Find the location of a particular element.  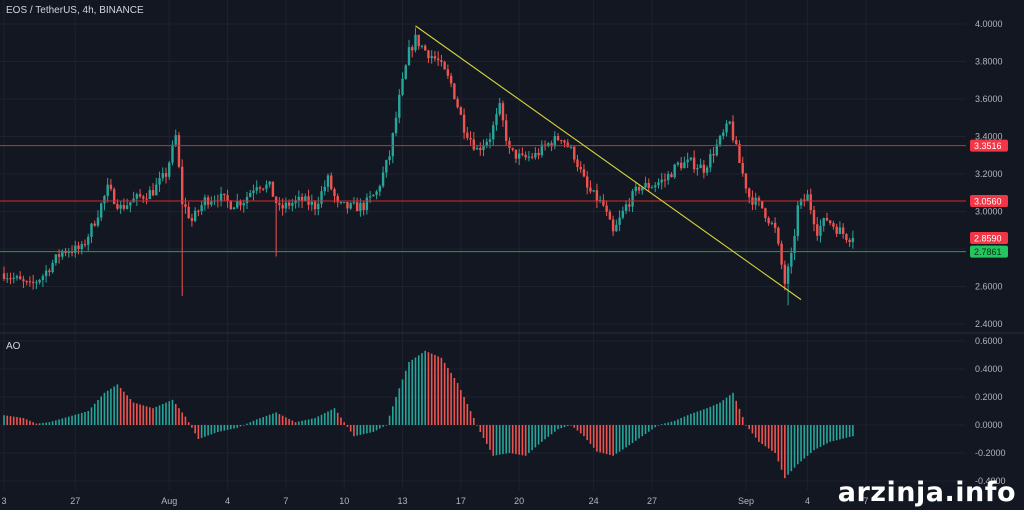

time-axis-tick-4: 7 is located at coordinates (285, 501).